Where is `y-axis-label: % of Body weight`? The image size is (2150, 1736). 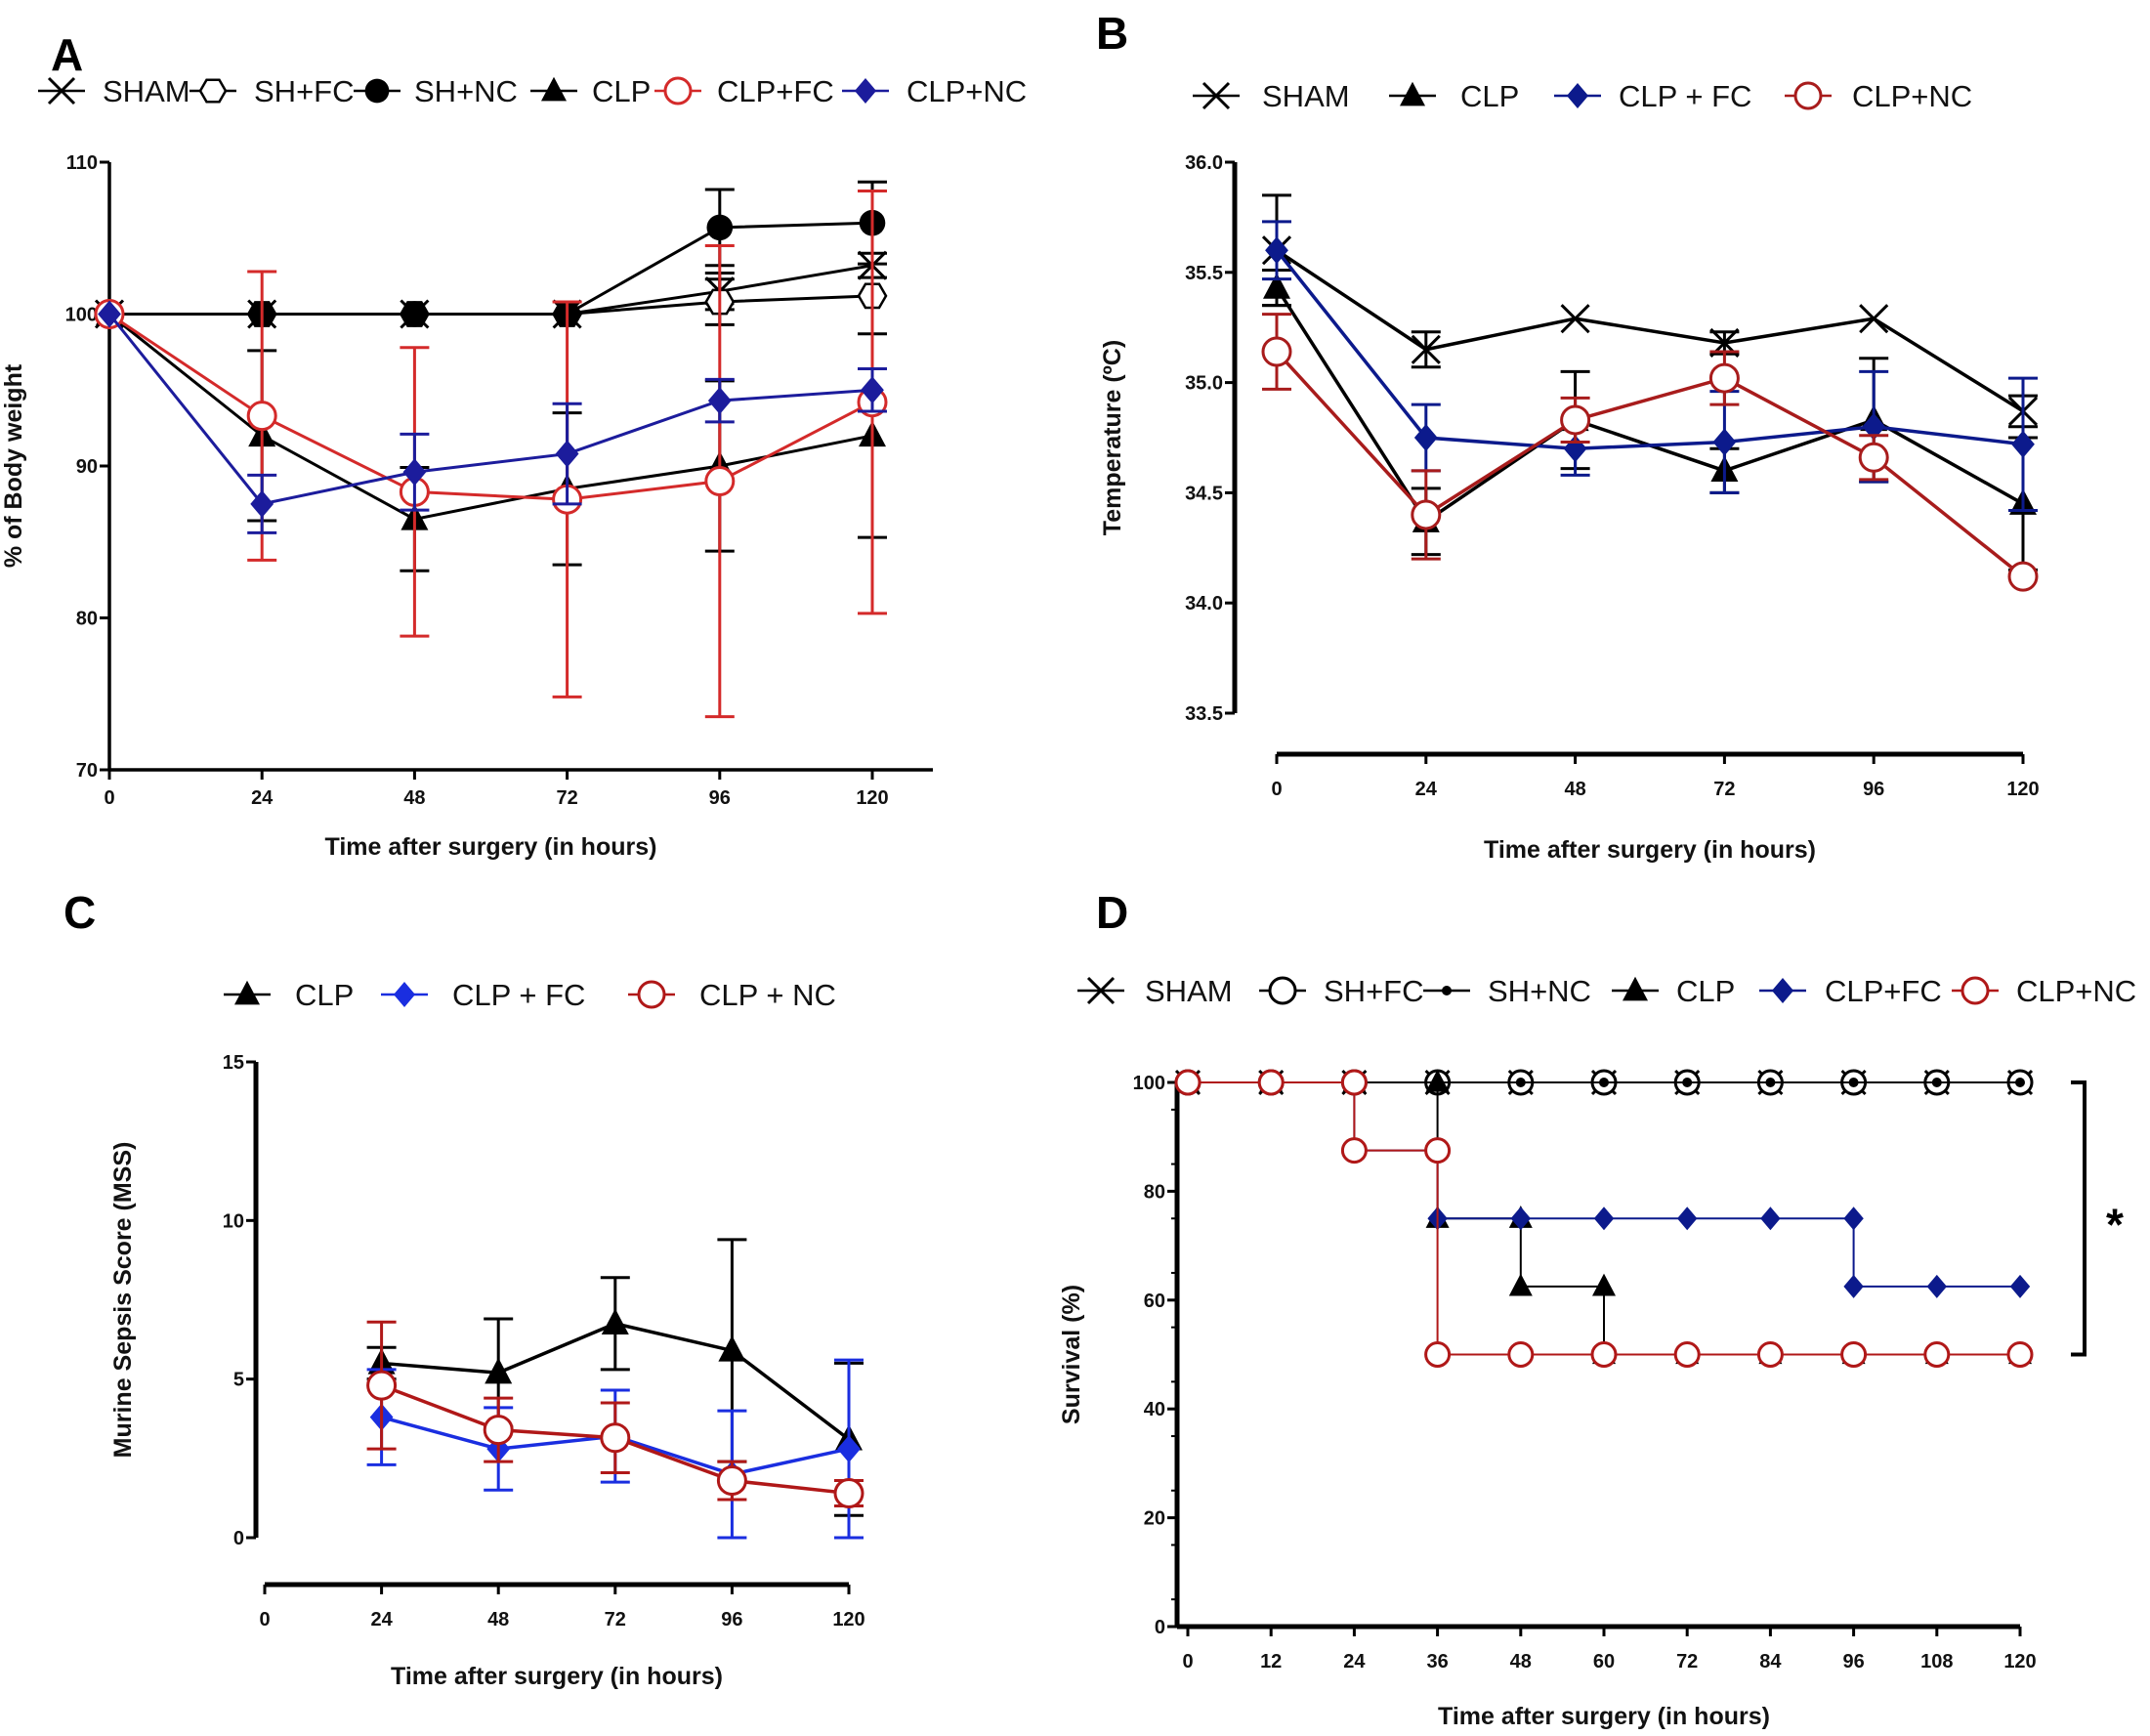
y-axis-label: % of Body weight is located at coordinates (13, 465).